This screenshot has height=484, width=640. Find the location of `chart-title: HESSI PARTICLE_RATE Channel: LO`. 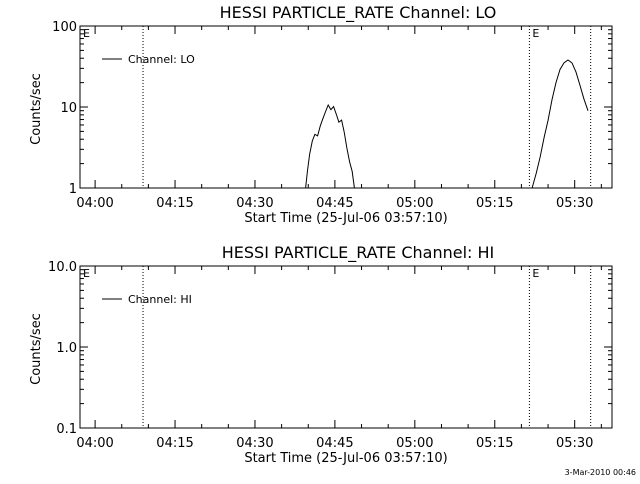

chart-title: HESSI PARTICLE_RATE Channel: LO is located at coordinates (358, 13).